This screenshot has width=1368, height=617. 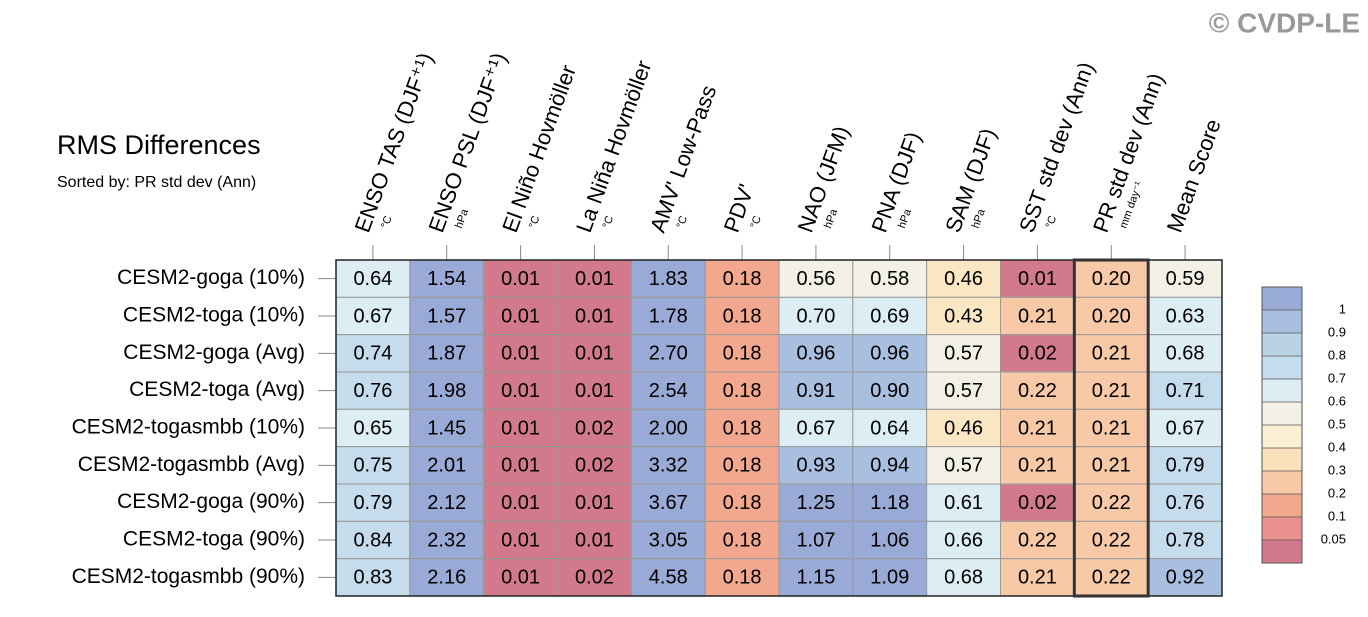 I want to click on cell-label: 1.07, so click(x=815, y=540).